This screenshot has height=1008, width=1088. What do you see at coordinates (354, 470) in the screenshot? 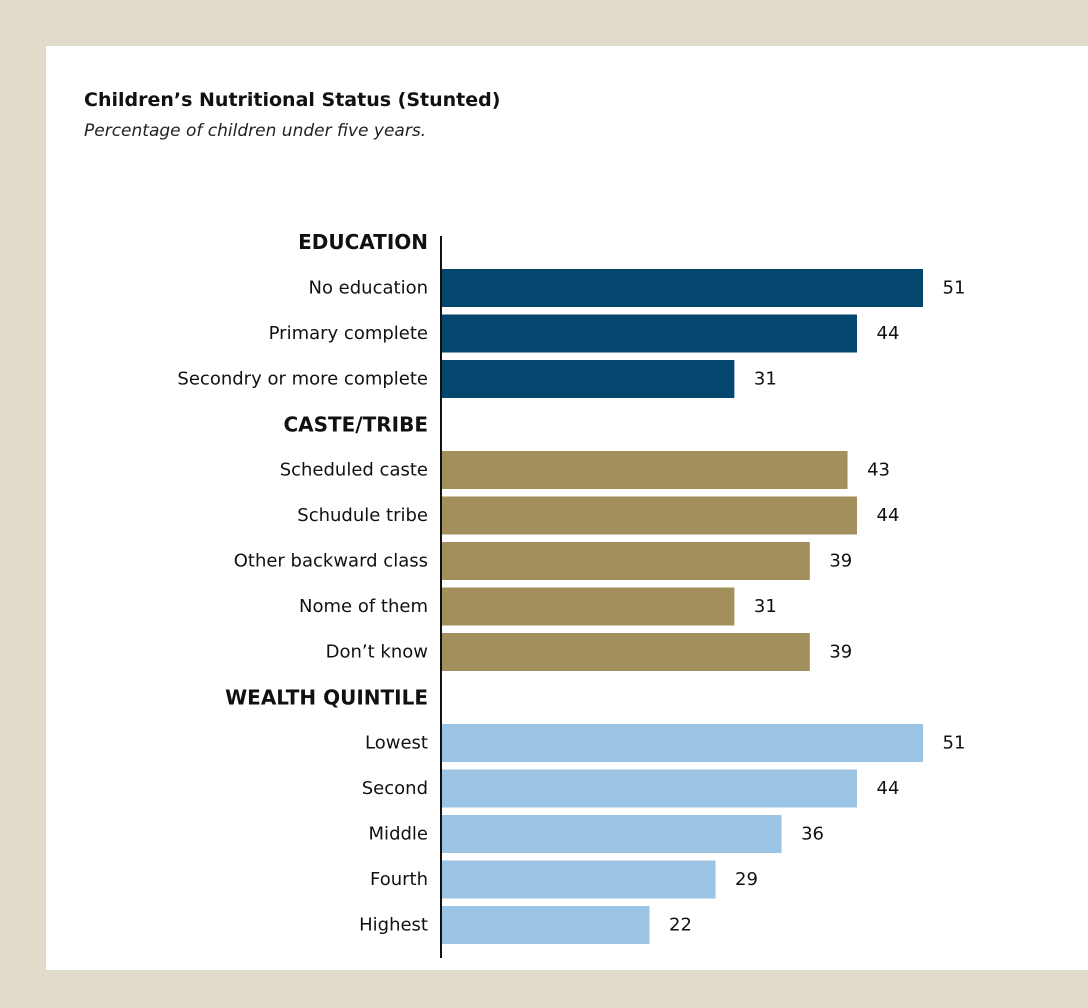
I see `category-label: Scheduled caste` at bounding box center [354, 470].